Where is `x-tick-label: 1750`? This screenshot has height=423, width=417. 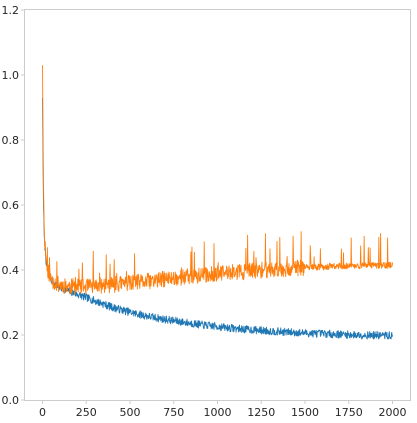
x-tick-label: 1750 is located at coordinates (349, 412).